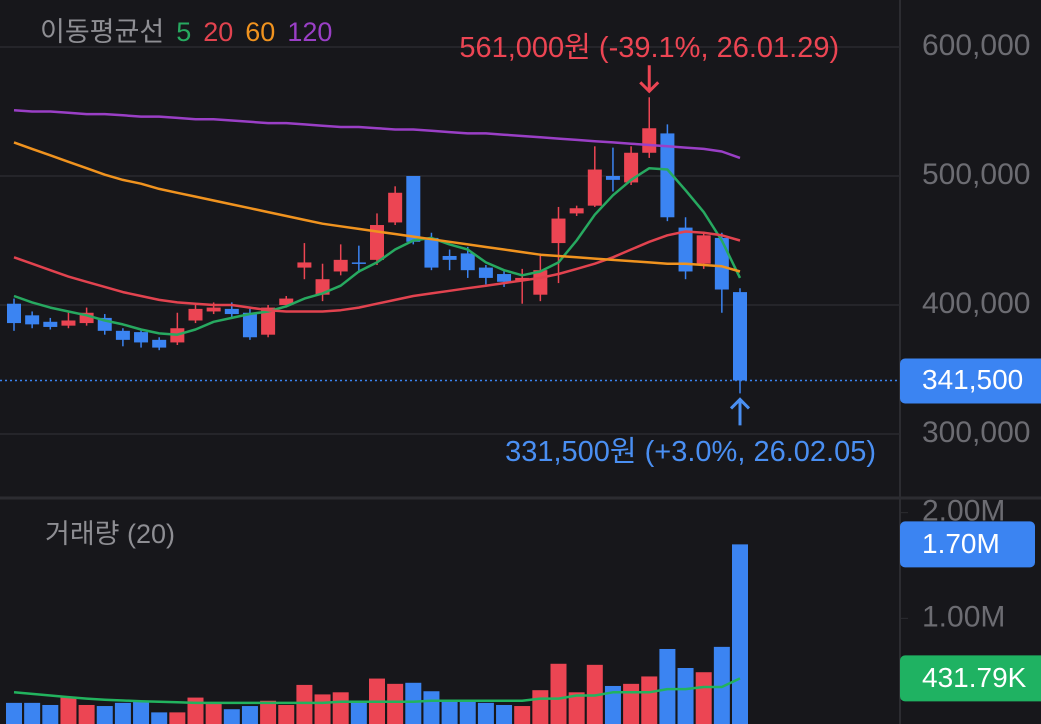 The width and height of the screenshot is (1041, 724). I want to click on price-tag, so click(970, 381).